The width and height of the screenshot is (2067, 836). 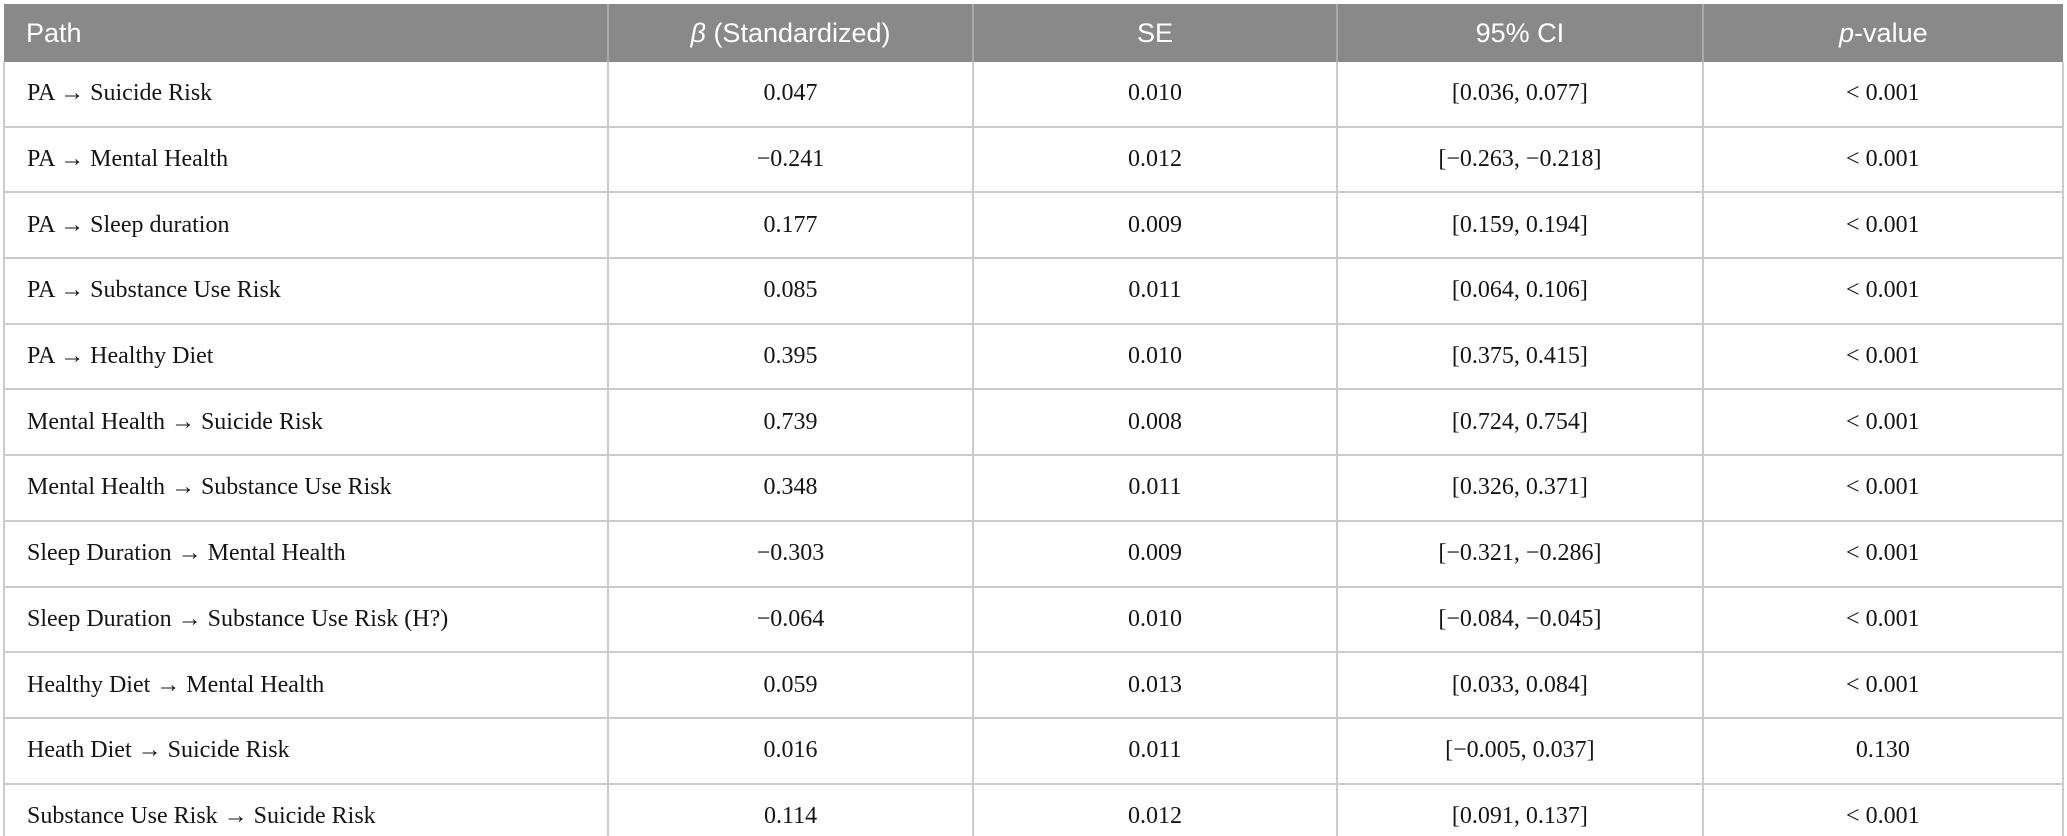 I want to click on header-cell-ci: 95% CI, so click(x=1519, y=33).